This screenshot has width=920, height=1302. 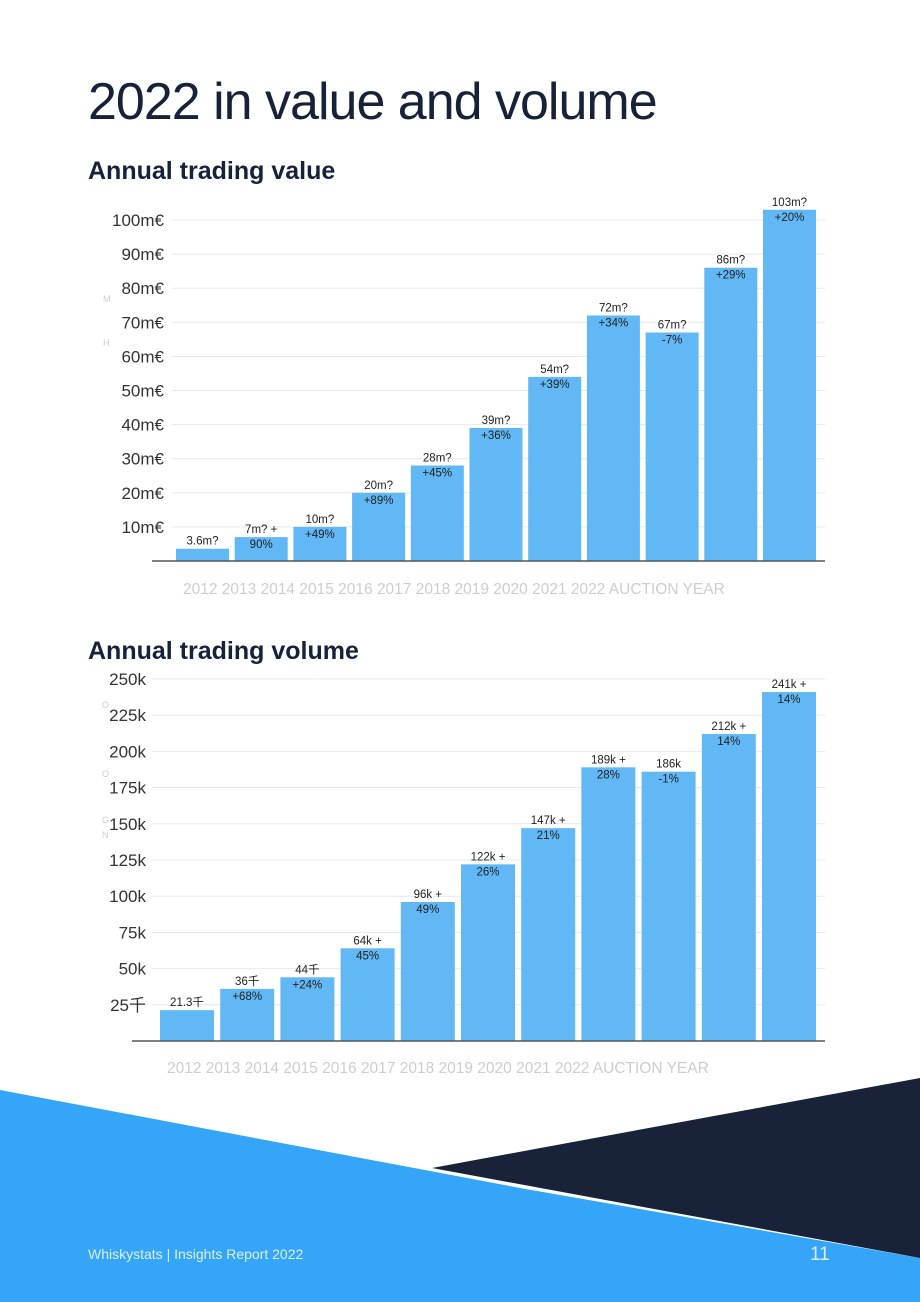 What do you see at coordinates (730, 261) in the screenshot?
I see `data-label-value: 86m?` at bounding box center [730, 261].